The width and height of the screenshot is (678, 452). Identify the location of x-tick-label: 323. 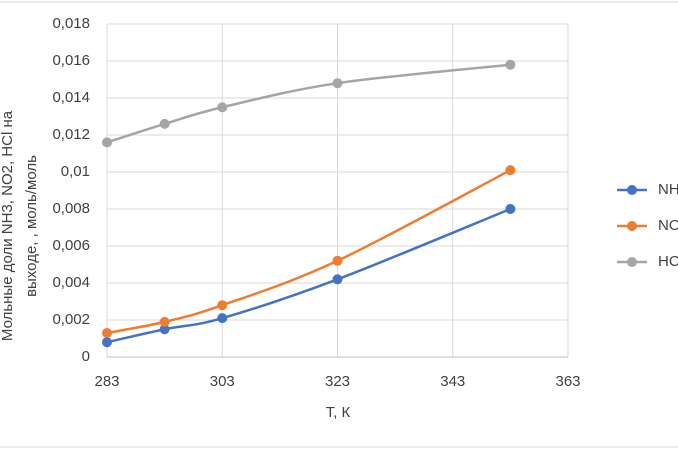
(337, 381).